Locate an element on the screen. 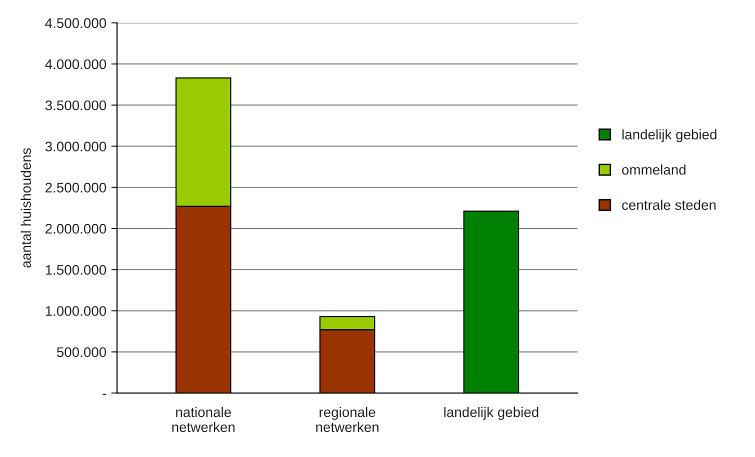  y-tick-label: 1.500.000 is located at coordinates (76, 269).